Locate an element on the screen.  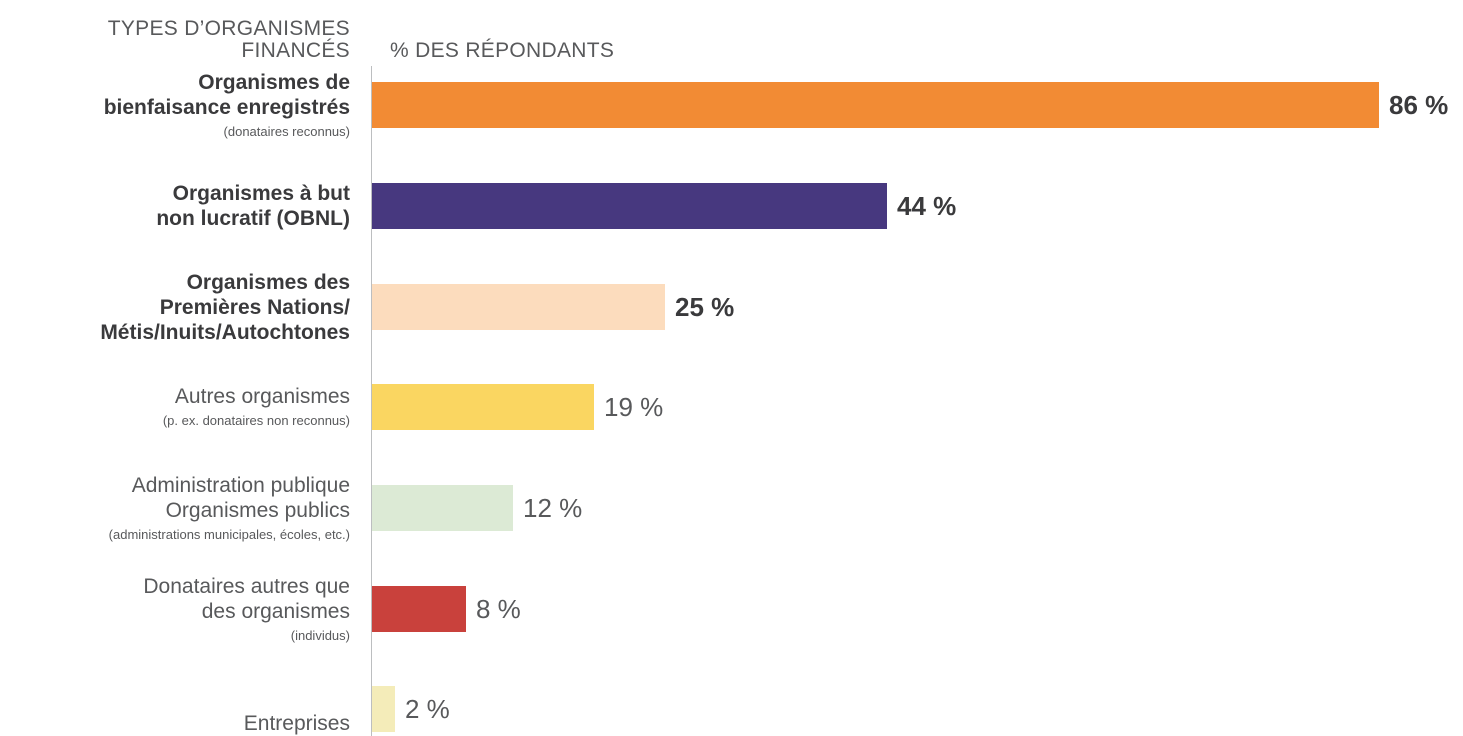
category-label-line: Autres organismes is located at coordinates (262, 396).